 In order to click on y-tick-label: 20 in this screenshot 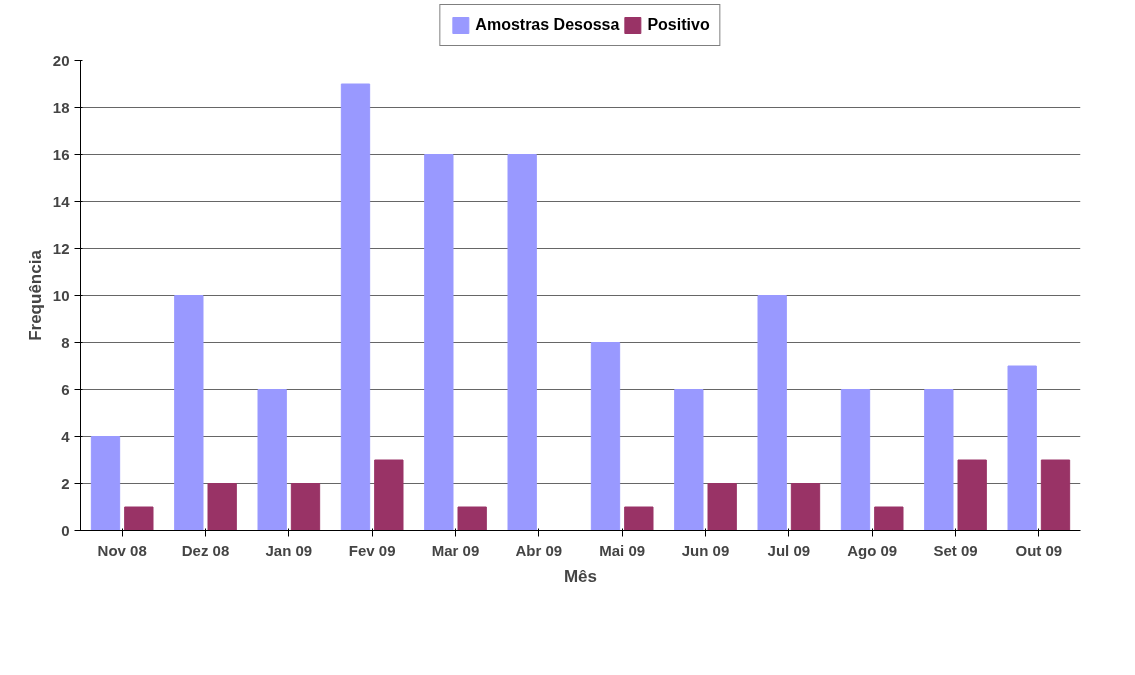, I will do `click(61, 60)`.